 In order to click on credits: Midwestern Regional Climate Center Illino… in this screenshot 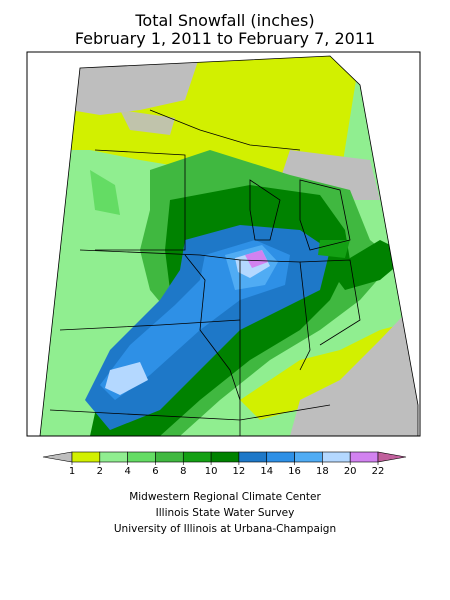, I will do `click(225, 513)`.